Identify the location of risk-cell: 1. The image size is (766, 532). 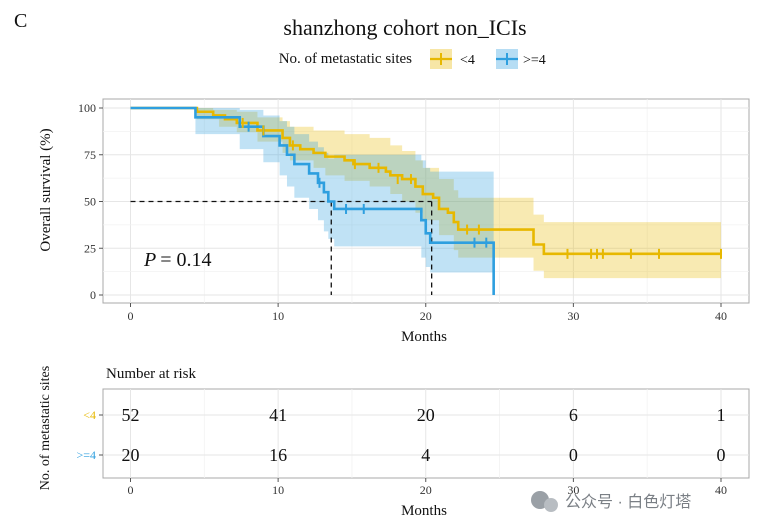
(721, 415).